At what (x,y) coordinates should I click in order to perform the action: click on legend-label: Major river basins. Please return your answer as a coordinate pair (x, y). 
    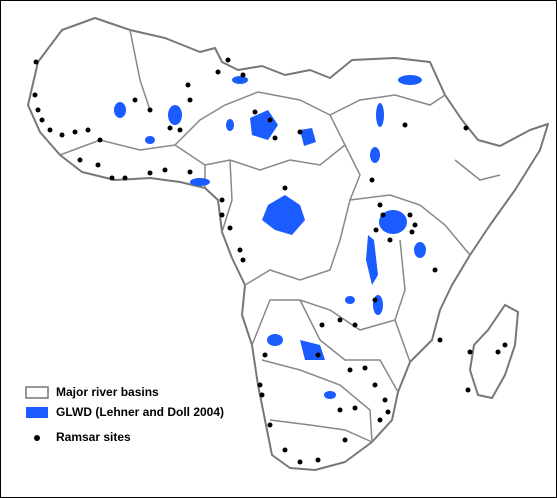
    Looking at the image, I should click on (107, 392).